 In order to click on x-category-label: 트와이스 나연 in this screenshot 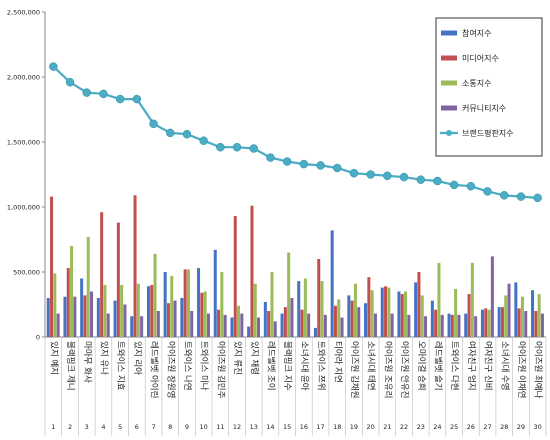, I will do `click(187, 366)`.